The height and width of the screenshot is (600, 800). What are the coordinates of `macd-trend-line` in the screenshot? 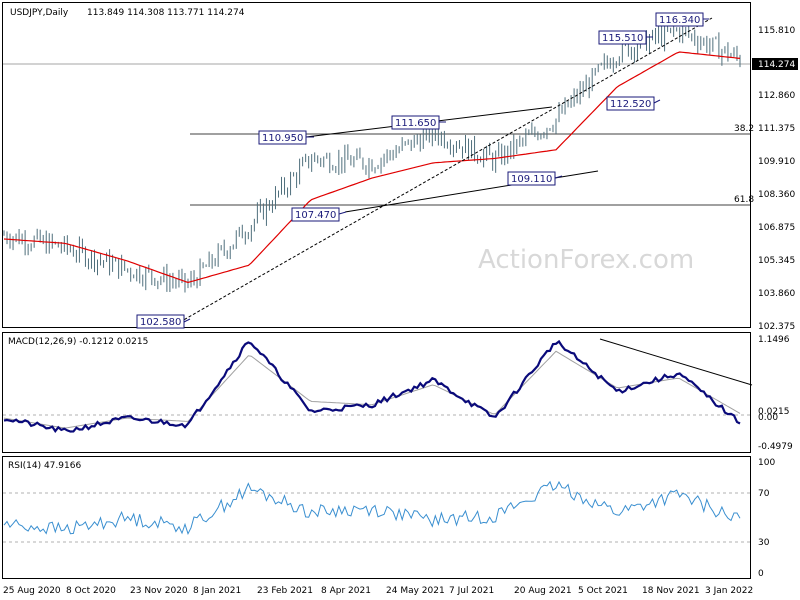 It's located at (676, 362).